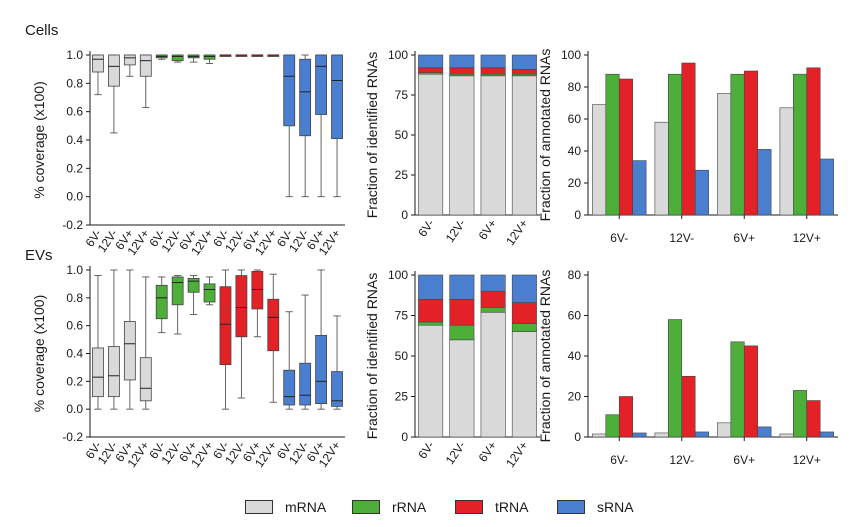 This screenshot has width=850, height=527. I want to click on evs-fraction-y-axis-label: Fraction of identified RNAs, so click(372, 356).